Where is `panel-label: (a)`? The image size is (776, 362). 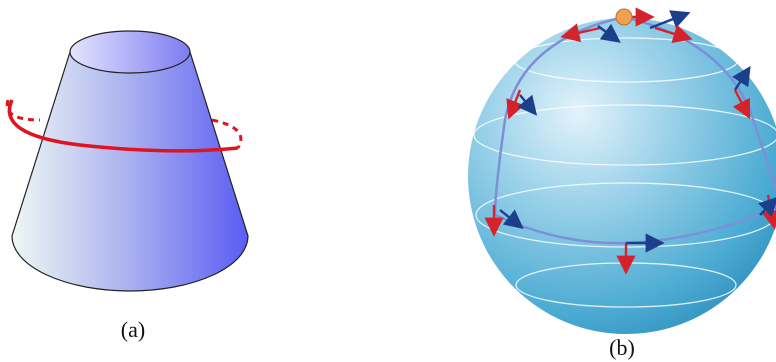 panel-label: (a) is located at coordinates (133, 329).